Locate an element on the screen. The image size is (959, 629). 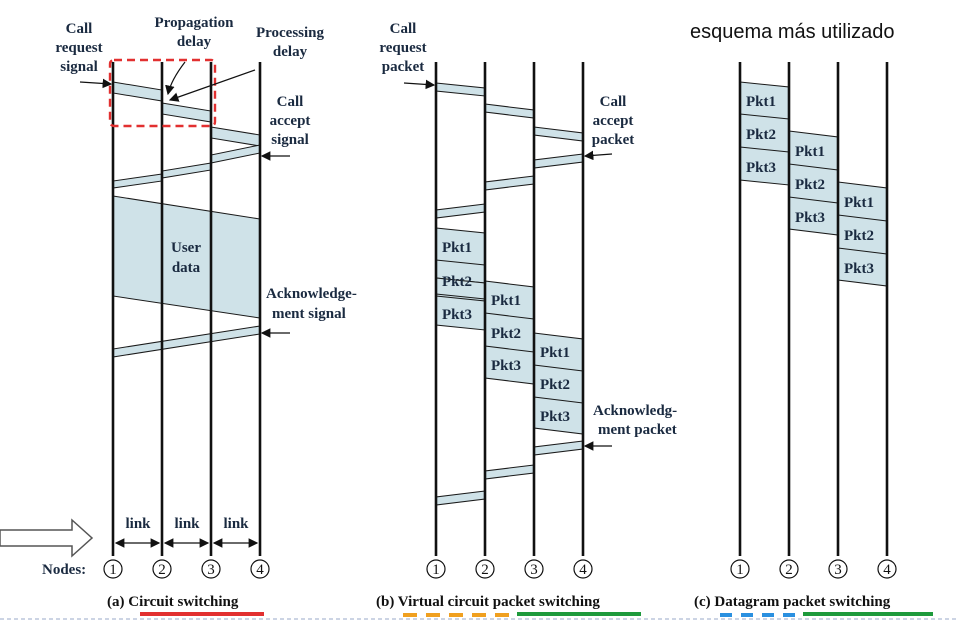
node-circles is located at coordinates (500, 569).